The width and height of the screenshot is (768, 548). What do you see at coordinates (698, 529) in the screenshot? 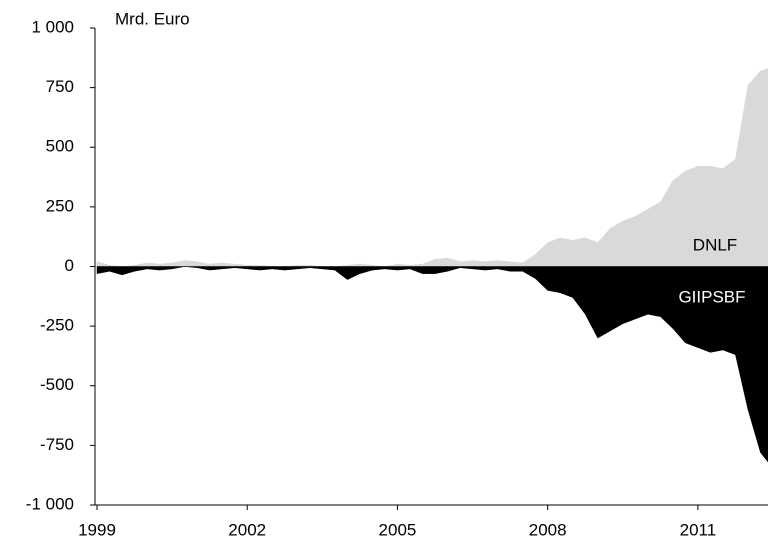
I see `x-tick-label: 2011` at bounding box center [698, 529].